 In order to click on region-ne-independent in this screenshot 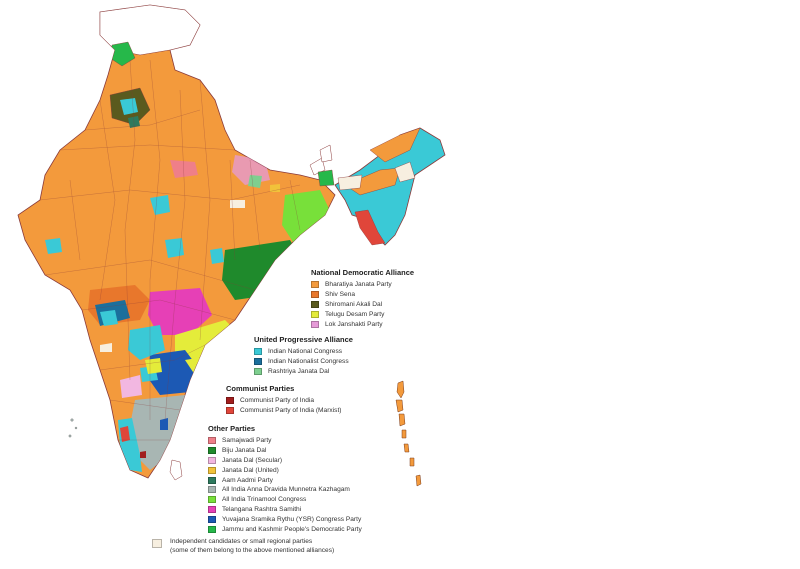, I will do `click(350, 182)`.